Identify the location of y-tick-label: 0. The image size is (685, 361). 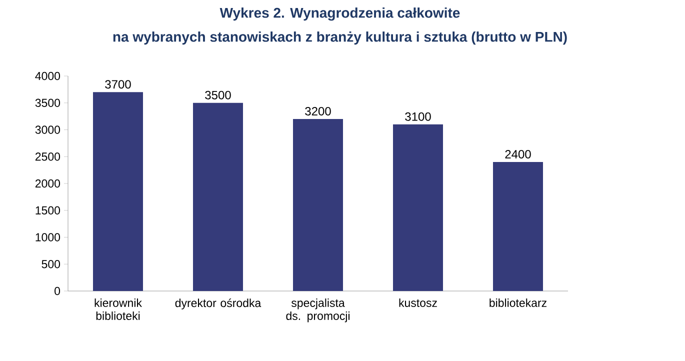
(57, 291).